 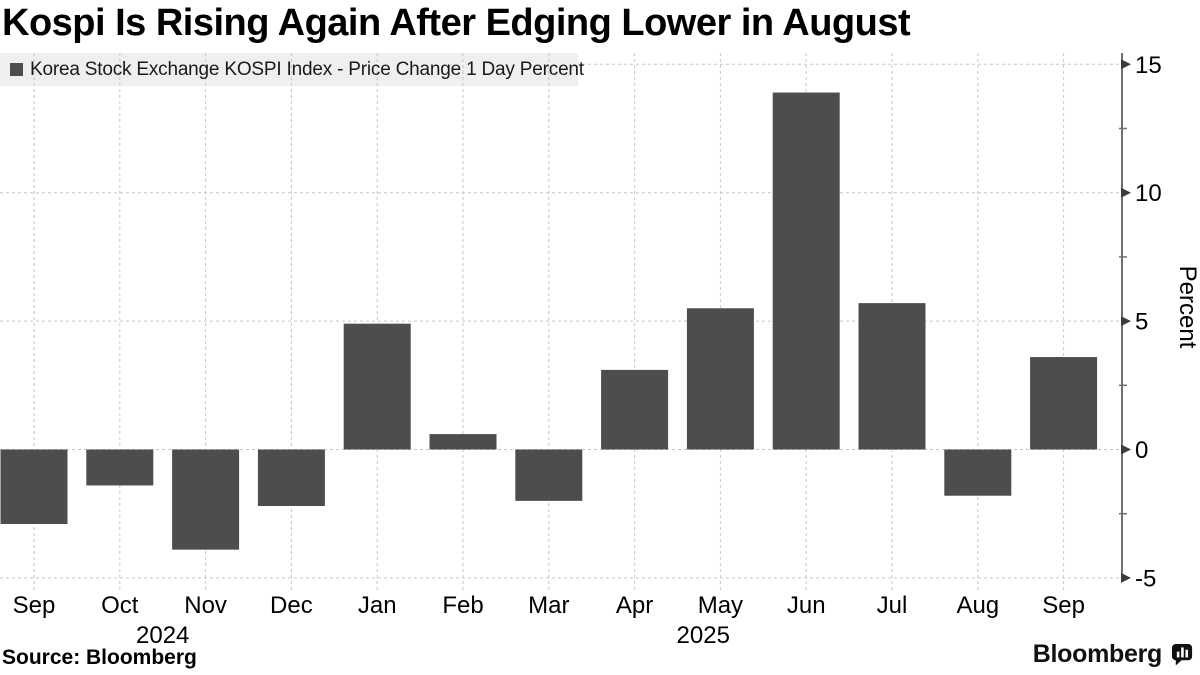 I want to click on bar-aug-2025, so click(x=978, y=472).